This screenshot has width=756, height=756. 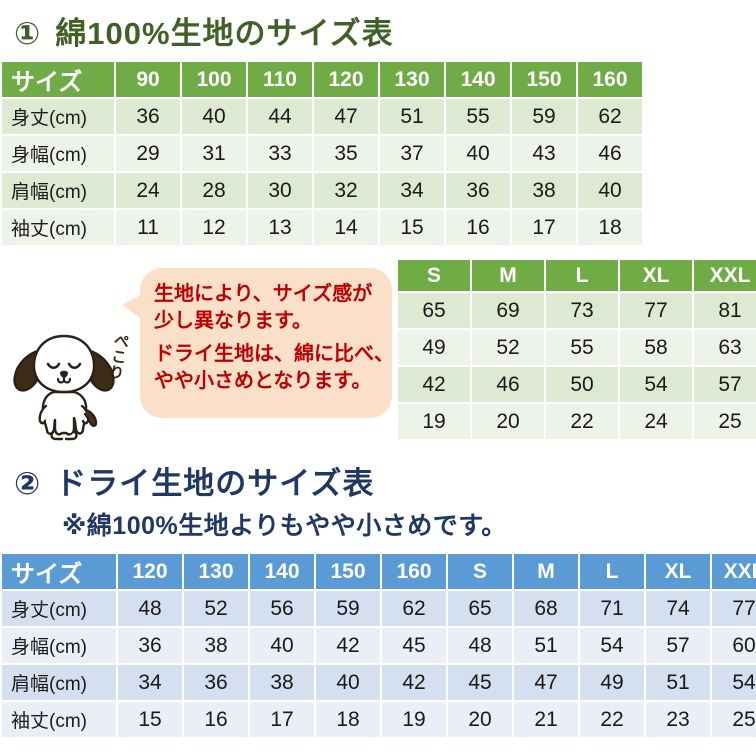 I want to click on section-2-subtitle: ※綿100%生地よりもやや小さめです。, so click(x=284, y=526).